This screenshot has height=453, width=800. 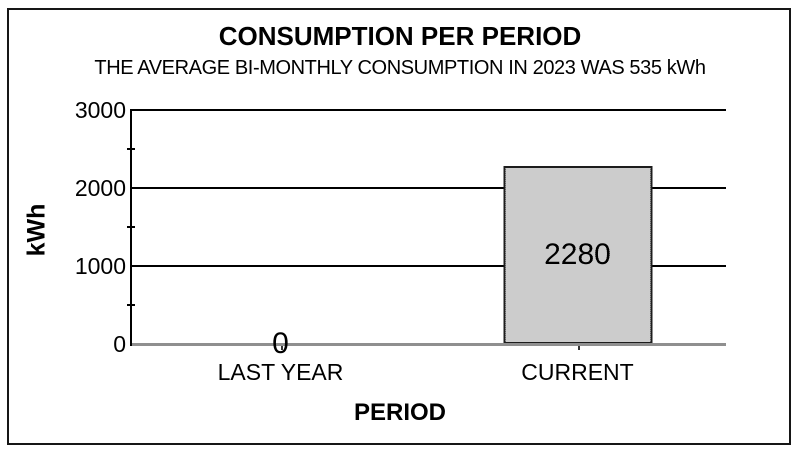 What do you see at coordinates (280, 343) in the screenshot?
I see `bar-value-label: 0` at bounding box center [280, 343].